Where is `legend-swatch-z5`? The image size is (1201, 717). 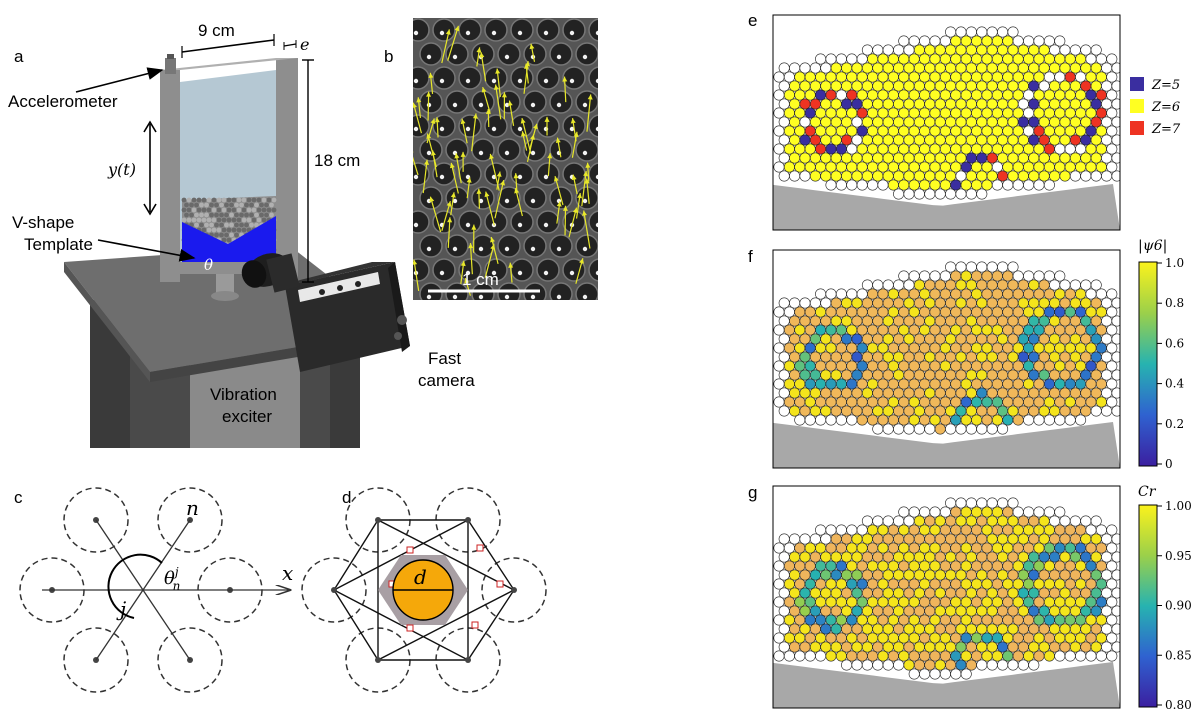 legend-swatch-z5 is located at coordinates (1137, 84).